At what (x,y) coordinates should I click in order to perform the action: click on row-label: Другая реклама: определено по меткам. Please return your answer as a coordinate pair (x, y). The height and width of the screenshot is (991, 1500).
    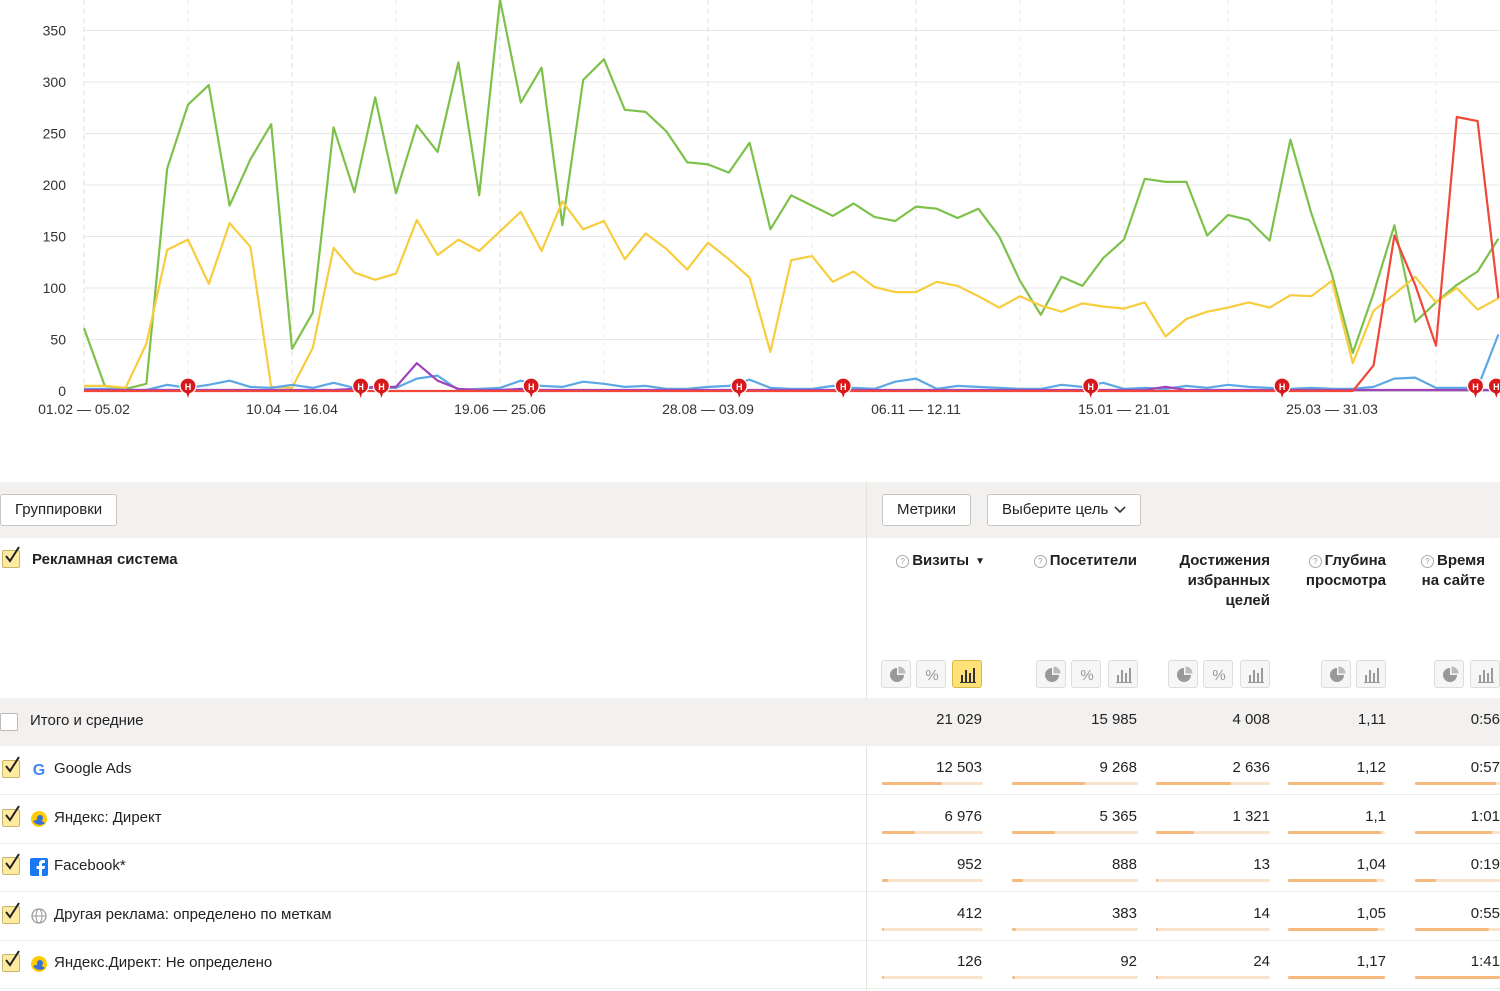
    Looking at the image, I should click on (193, 914).